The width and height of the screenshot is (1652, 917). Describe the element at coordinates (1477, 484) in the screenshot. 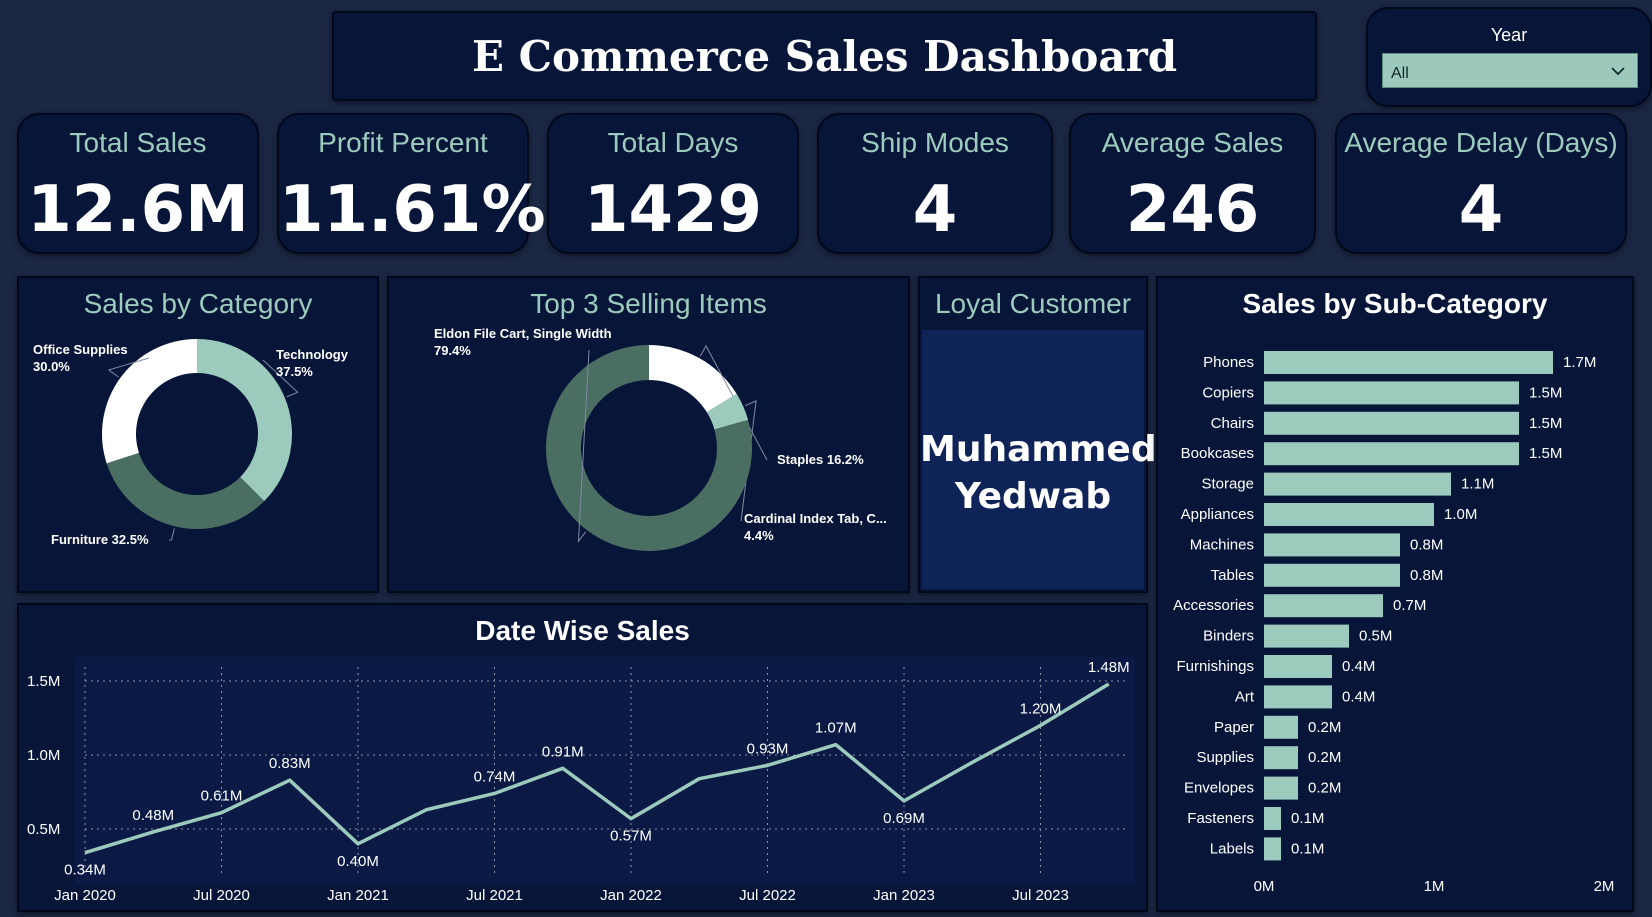

I see `bar-value-label: 1.1M` at that location.